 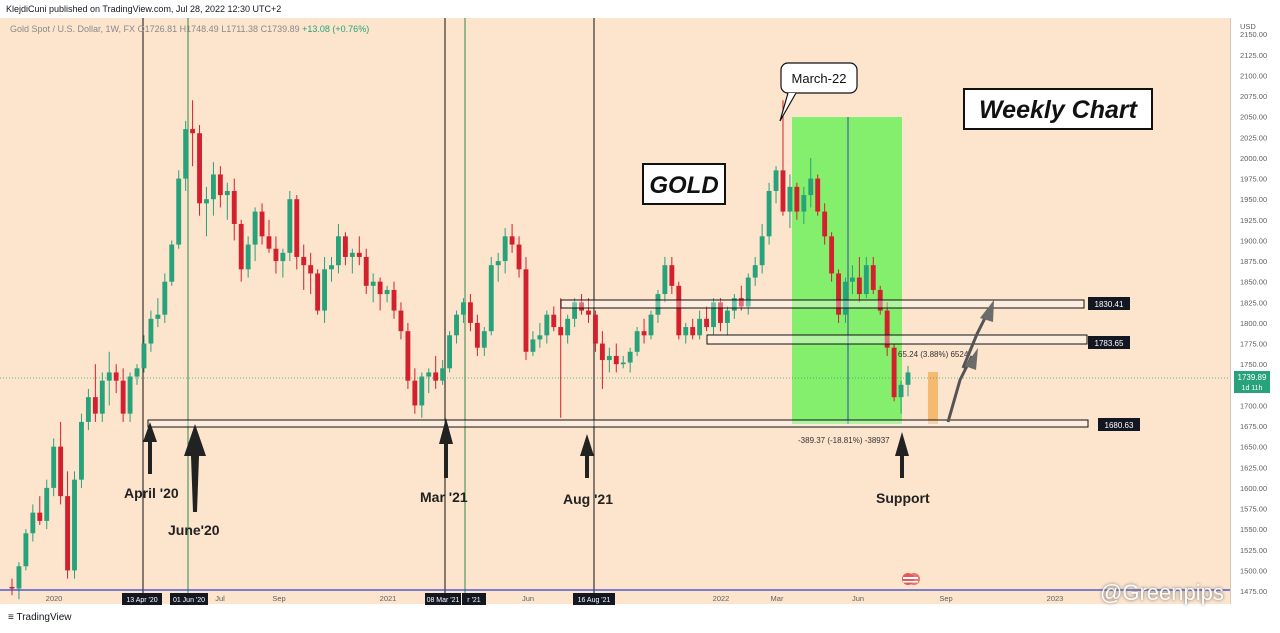 I want to click on x-tick-label: Jul, so click(x=220, y=598).